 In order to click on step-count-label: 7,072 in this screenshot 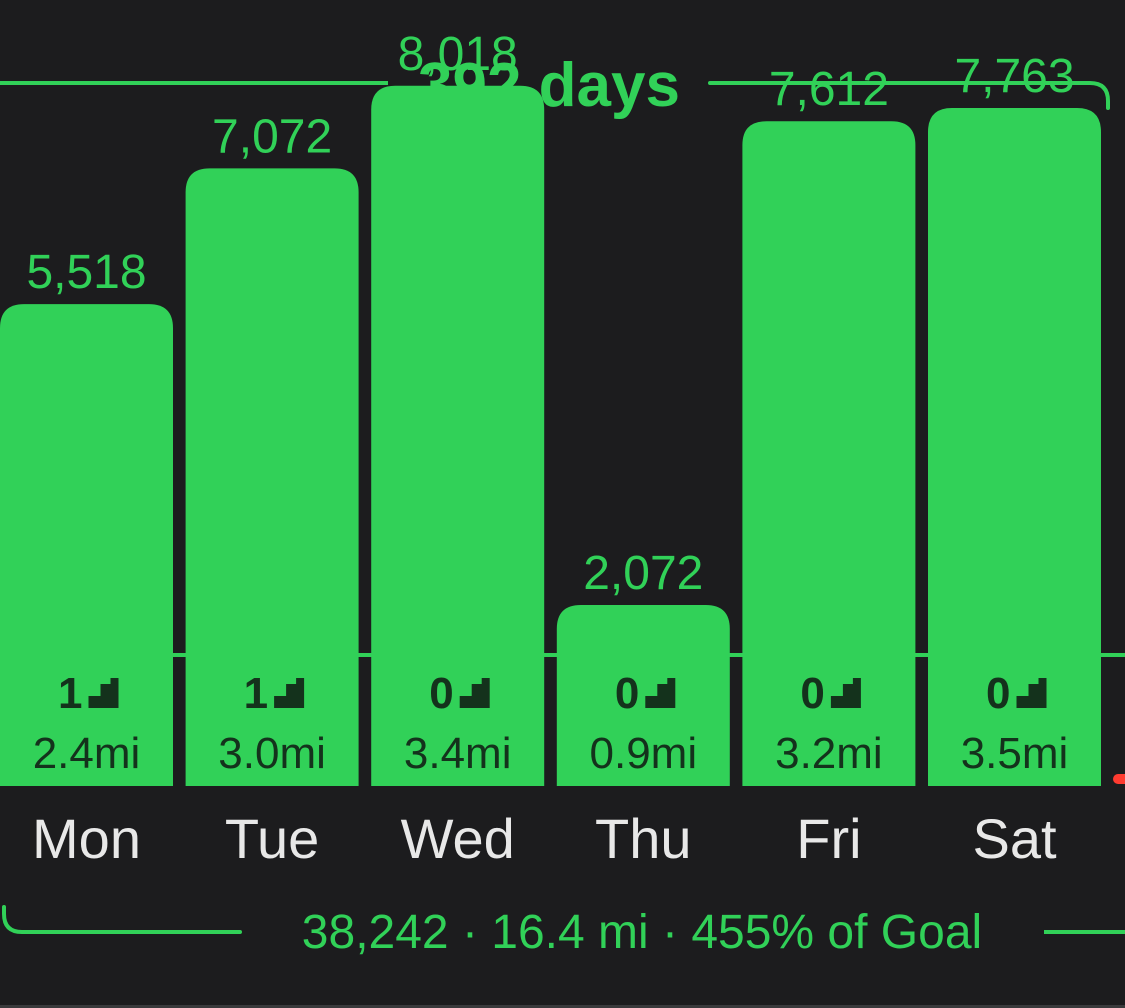, I will do `click(272, 136)`.